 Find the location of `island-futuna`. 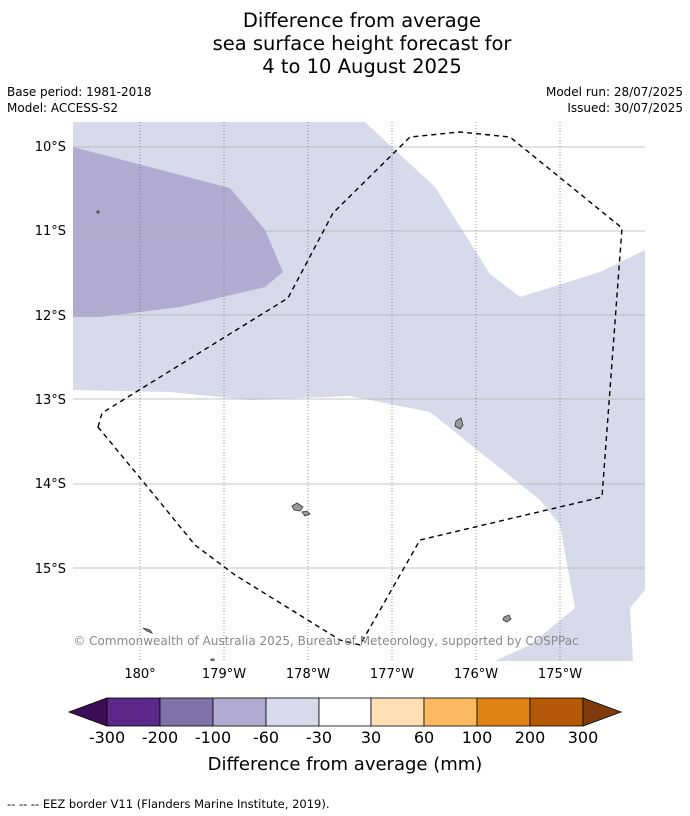

island-futuna is located at coordinates (297, 507).